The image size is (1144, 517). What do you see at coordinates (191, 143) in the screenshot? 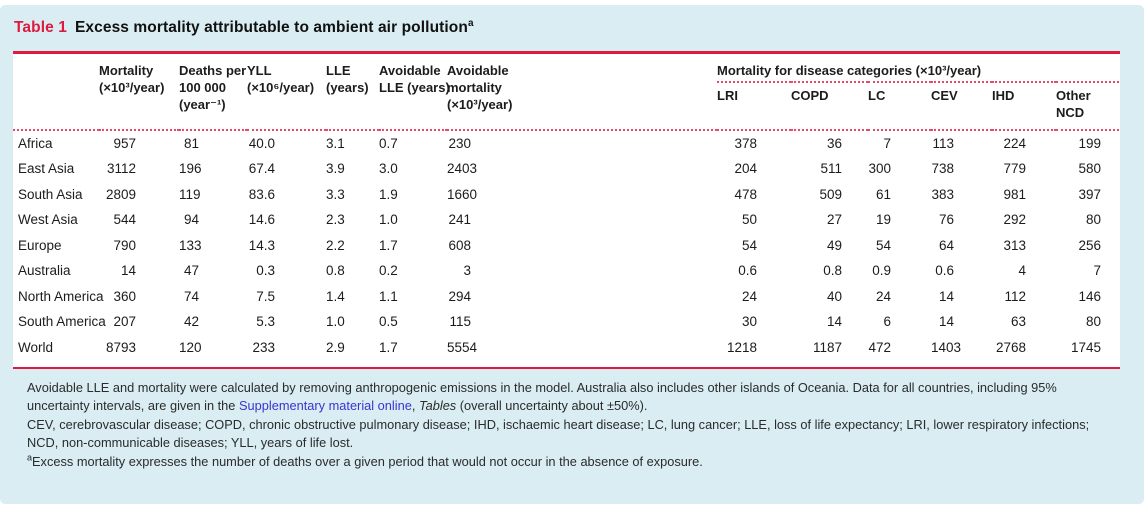
I see `value-cell: 81` at bounding box center [191, 143].